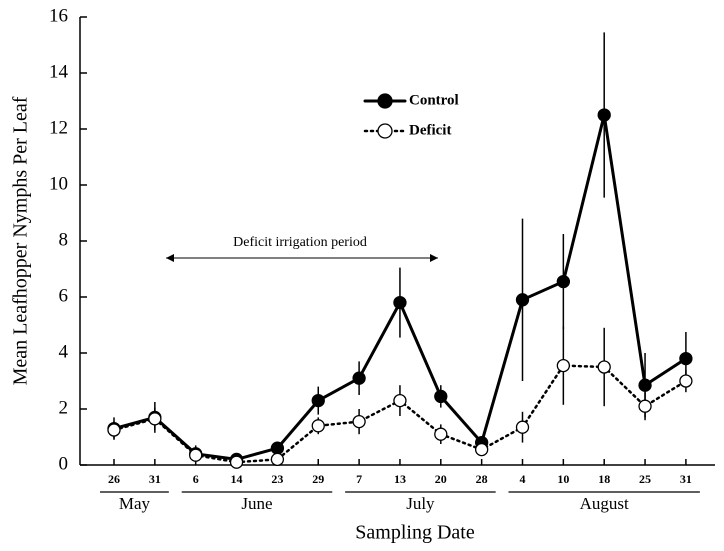  What do you see at coordinates (196, 479) in the screenshot?
I see `x-tick-label: 6` at bounding box center [196, 479].